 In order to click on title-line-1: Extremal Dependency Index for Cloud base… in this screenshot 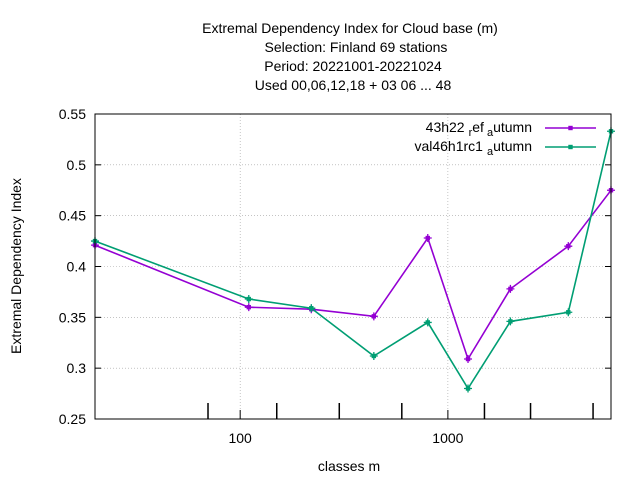, I will do `click(350, 28)`.